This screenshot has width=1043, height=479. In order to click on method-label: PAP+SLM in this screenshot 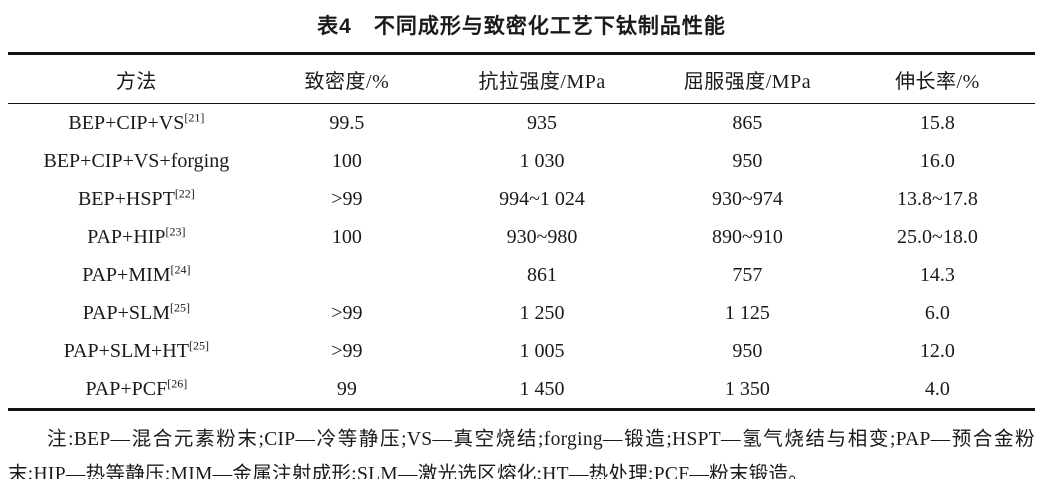, I will do `click(126, 312)`.